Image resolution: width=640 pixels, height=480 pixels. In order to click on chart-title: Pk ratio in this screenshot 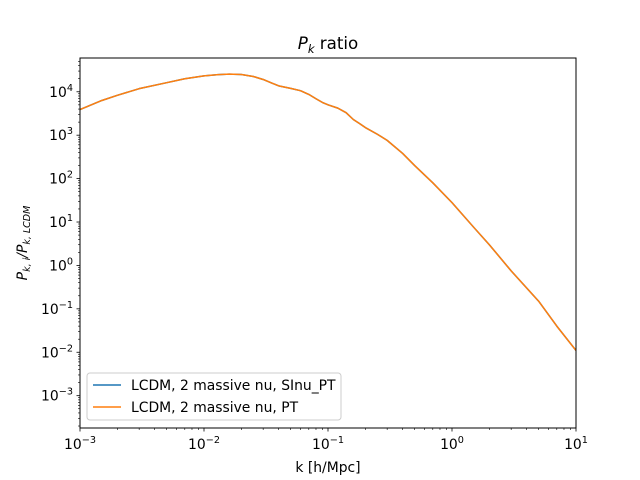, I will do `click(328, 44)`.